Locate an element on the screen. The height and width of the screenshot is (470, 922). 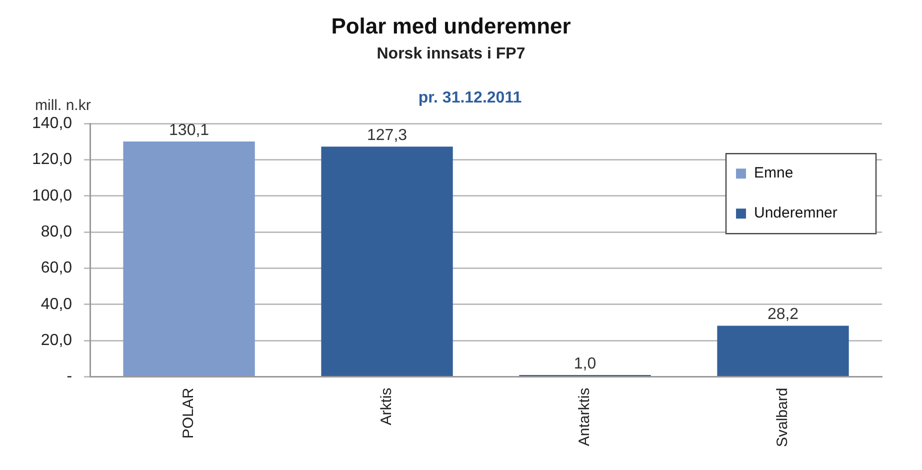
legend-label: Emne is located at coordinates (774, 173).